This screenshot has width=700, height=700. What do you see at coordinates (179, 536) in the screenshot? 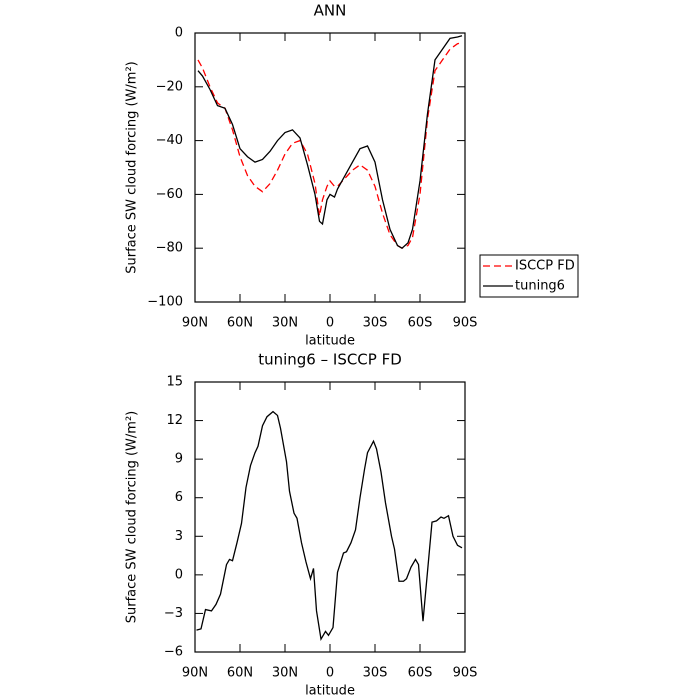
I see `y-tick-label: 3` at bounding box center [179, 536].